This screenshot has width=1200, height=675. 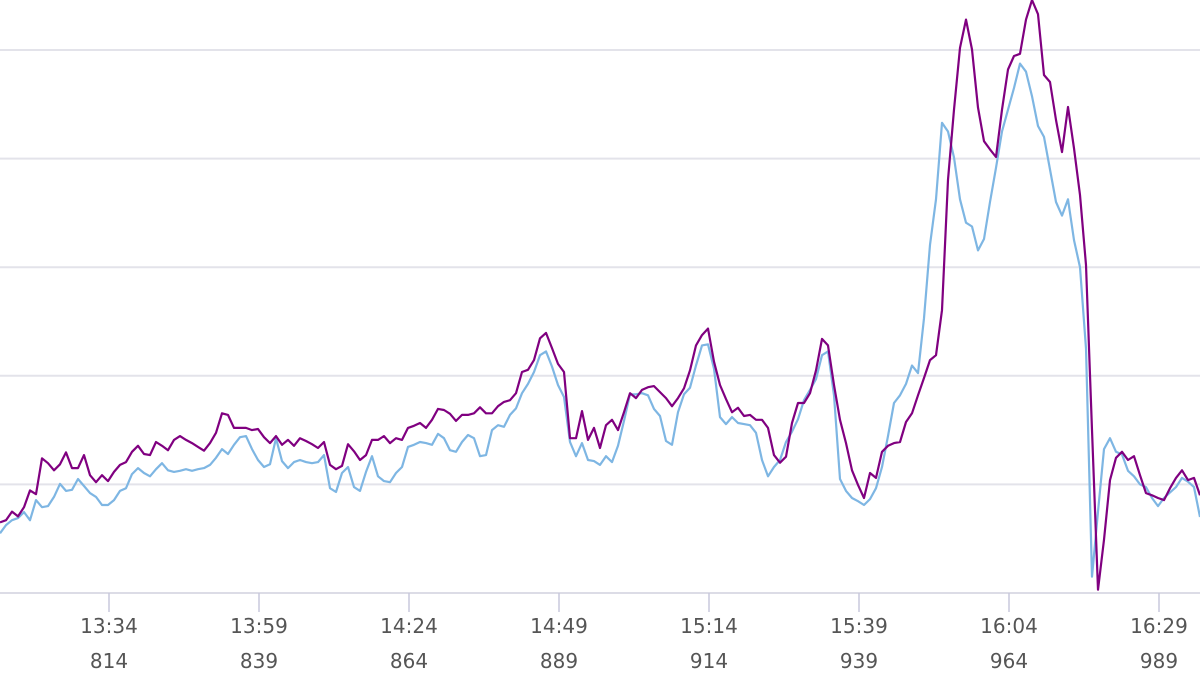 What do you see at coordinates (409, 661) in the screenshot?
I see `tick-index-label: 864` at bounding box center [409, 661].